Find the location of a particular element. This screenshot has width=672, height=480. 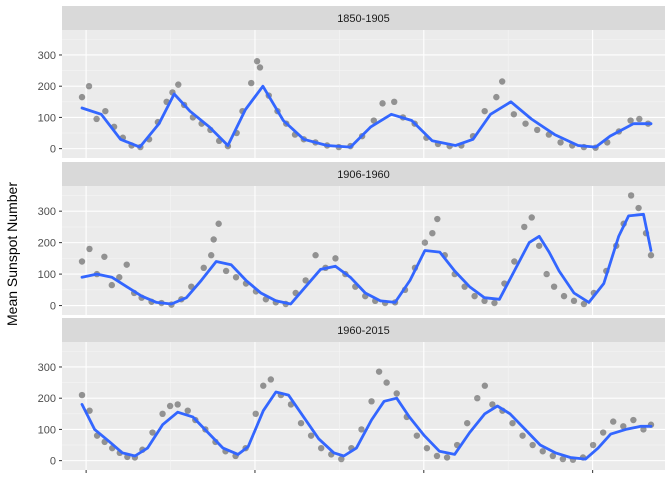

facet-strip-label: 1850-1905 is located at coordinates (363, 19).